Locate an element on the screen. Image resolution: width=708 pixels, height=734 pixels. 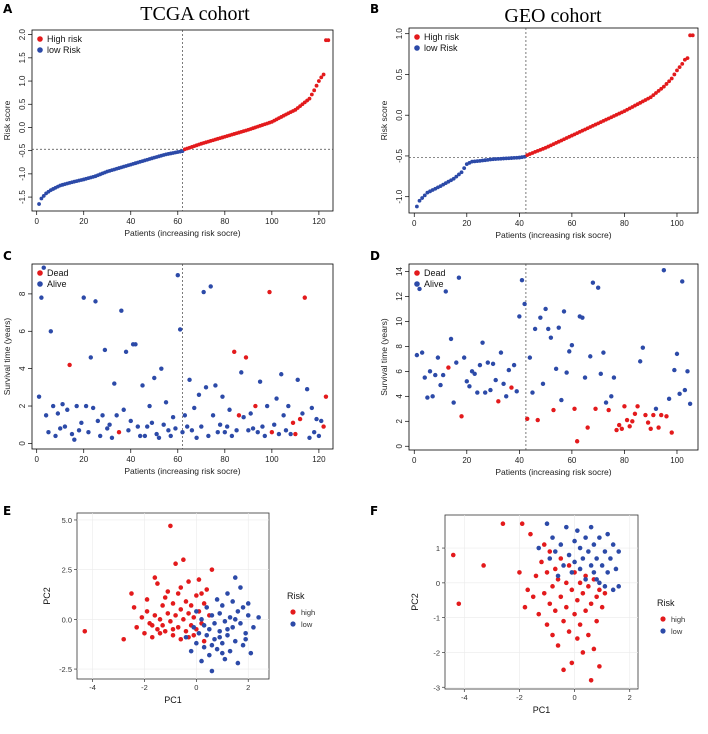
x-tick-label: -2 is located at coordinates (144, 687).